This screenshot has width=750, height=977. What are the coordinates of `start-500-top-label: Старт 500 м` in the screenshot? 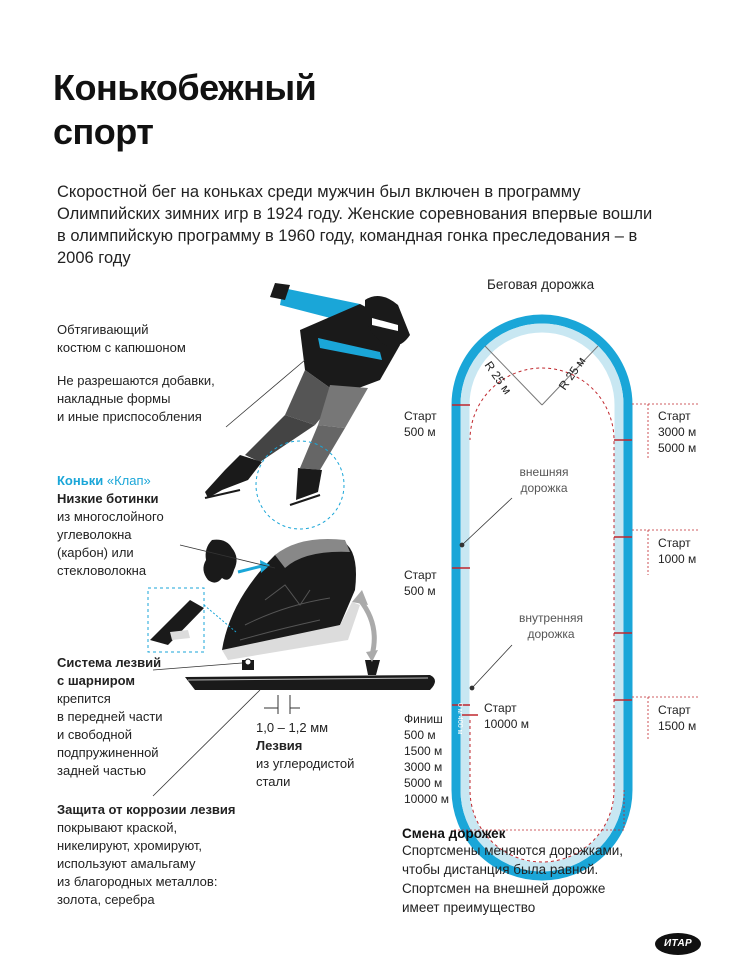 It's located at (420, 424).